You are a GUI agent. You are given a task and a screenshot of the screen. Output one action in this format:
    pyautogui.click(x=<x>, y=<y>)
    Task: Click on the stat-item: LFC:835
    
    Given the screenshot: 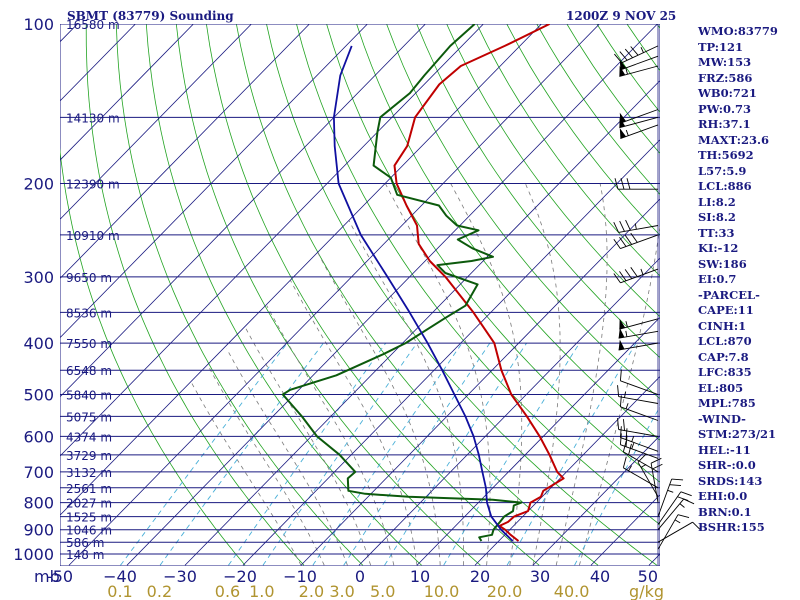 What is the action you would take?
    pyautogui.click(x=725, y=372)
    